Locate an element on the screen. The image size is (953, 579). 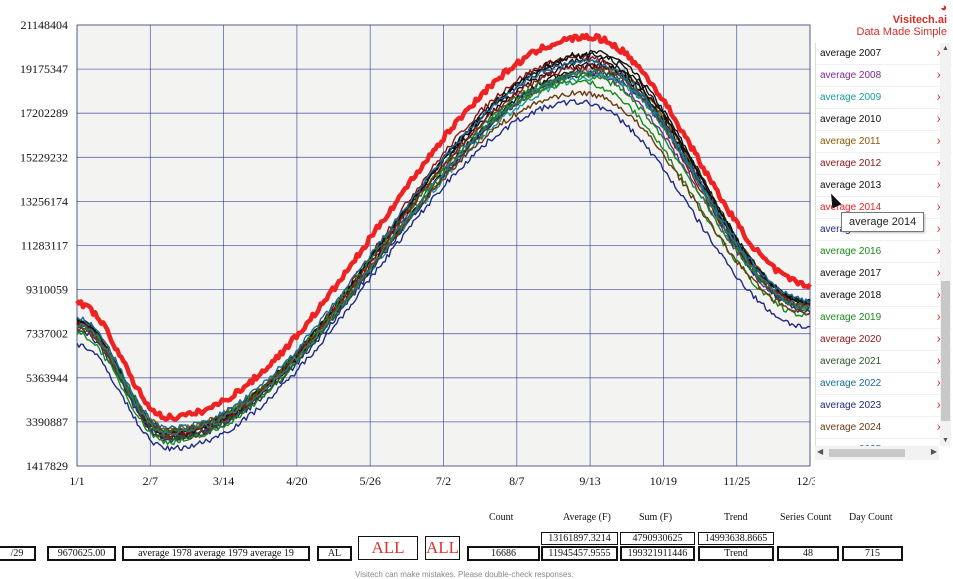
legend-item-label: average 2011 is located at coordinates (850, 141).